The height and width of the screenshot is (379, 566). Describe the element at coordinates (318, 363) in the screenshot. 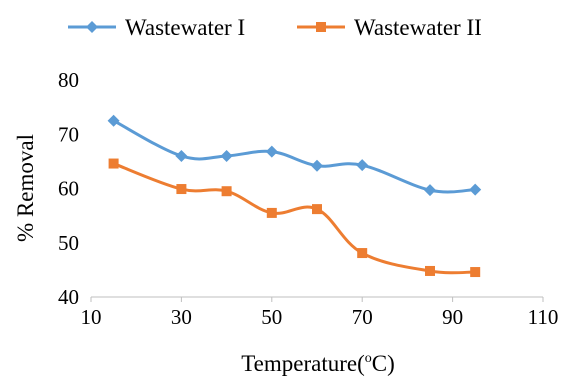

I see `x-axis-title: Temperature(oC)` at that location.